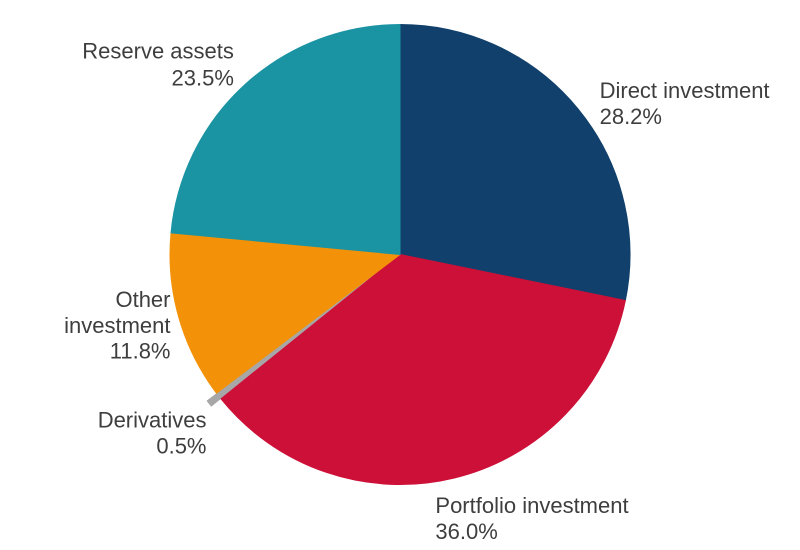 The width and height of the screenshot is (800, 550). I want to click on svg-text: 36.0%, so click(466, 531).